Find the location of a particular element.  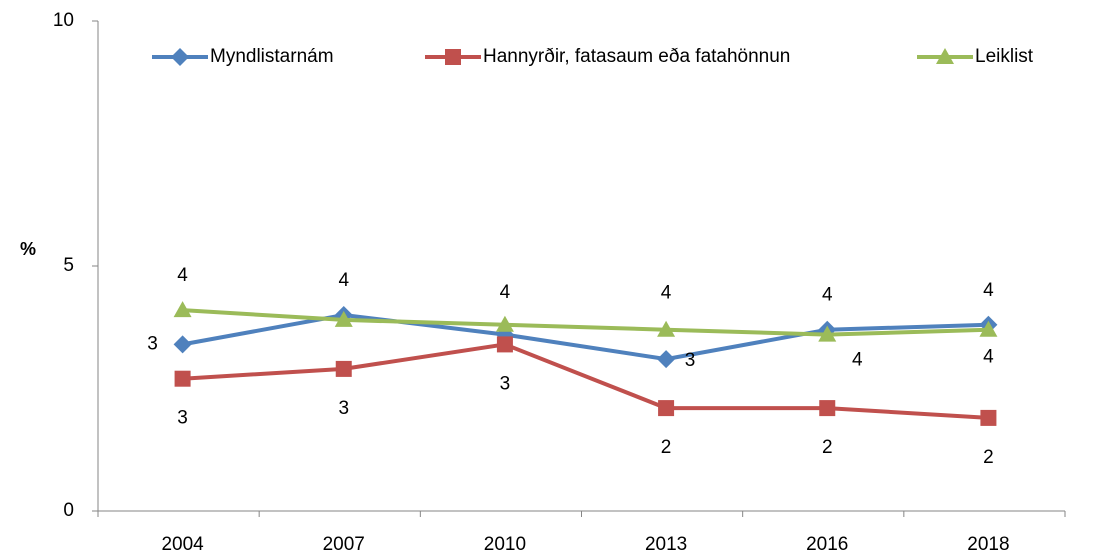

x-tick-label: 2013 is located at coordinates (666, 544).